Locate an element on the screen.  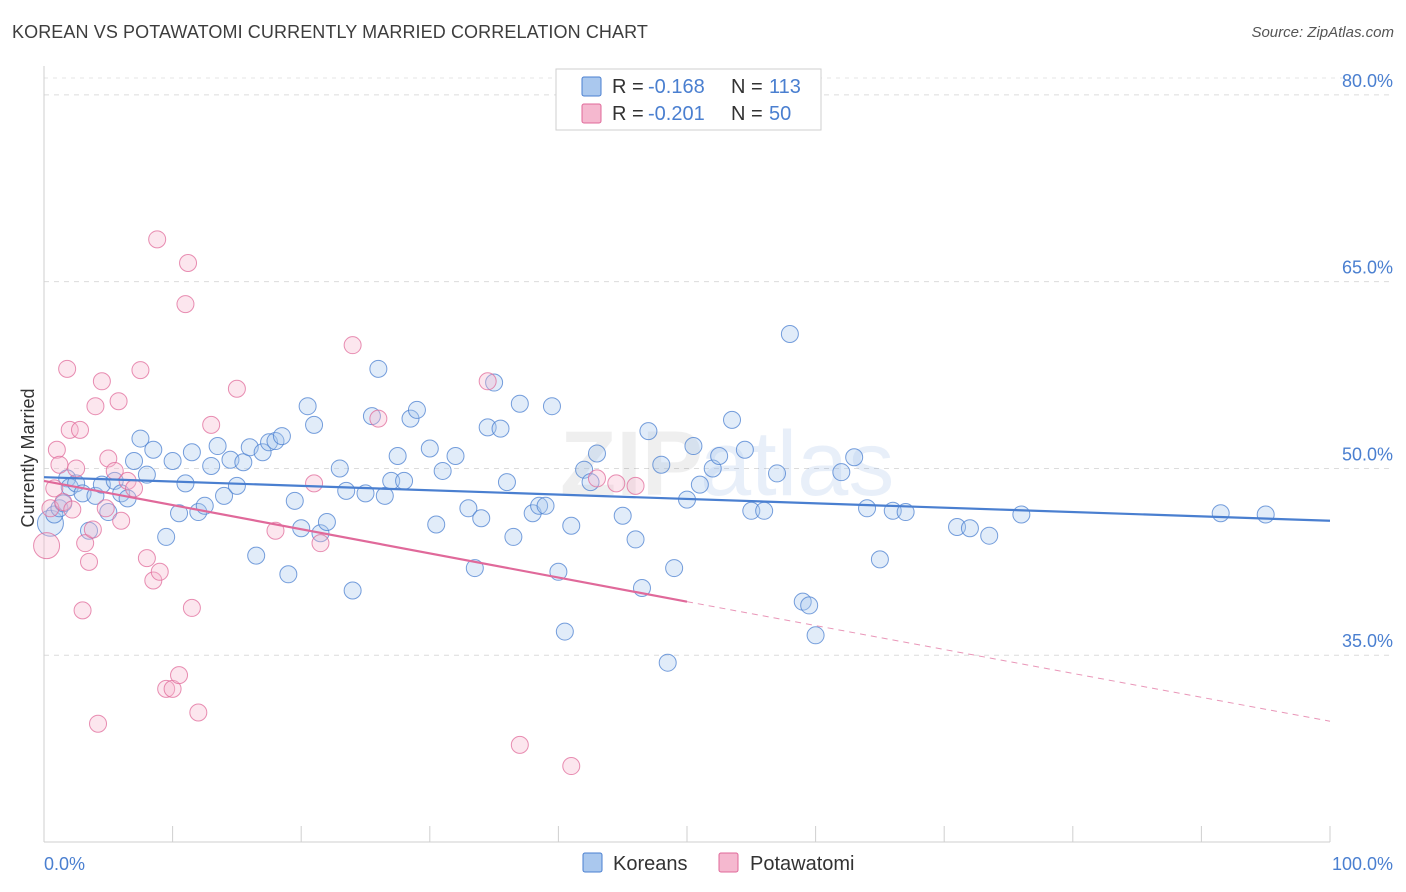
legend-swatch-koreans is located at coordinates (591, 86).